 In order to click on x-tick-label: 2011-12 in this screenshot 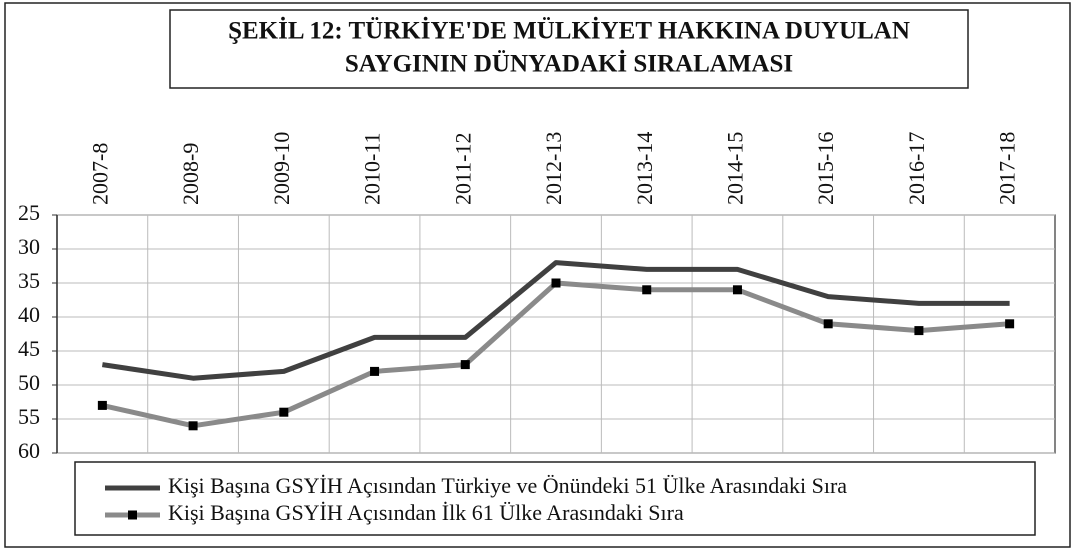, I will do `click(462, 168)`.